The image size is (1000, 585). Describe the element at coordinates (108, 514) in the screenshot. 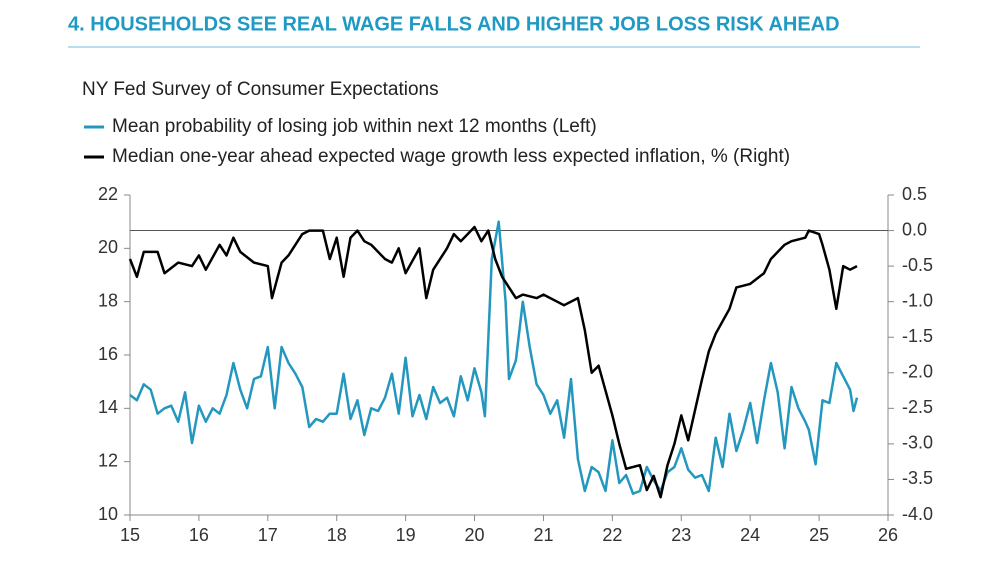

I see `y-tick-label: 10` at that location.